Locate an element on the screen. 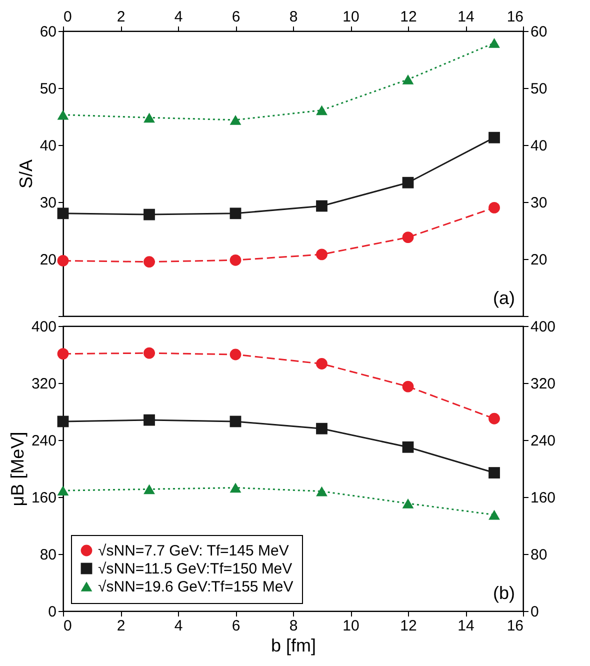  y2-tick-label: 60 is located at coordinates (539, 32).